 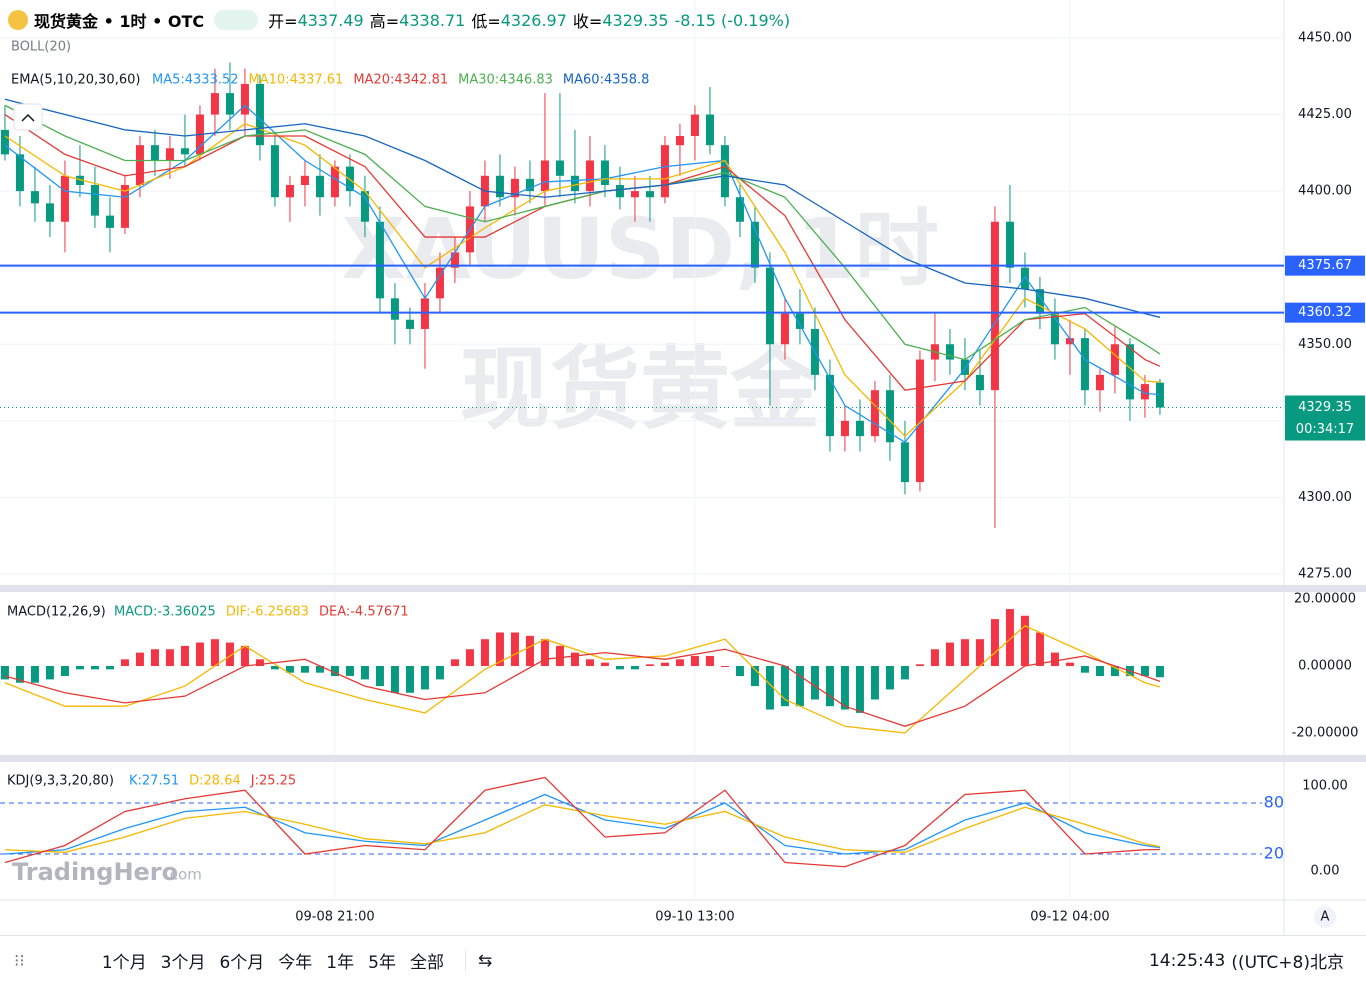 What do you see at coordinates (587, 21) in the screenshot?
I see `close-label: 收=` at bounding box center [587, 21].